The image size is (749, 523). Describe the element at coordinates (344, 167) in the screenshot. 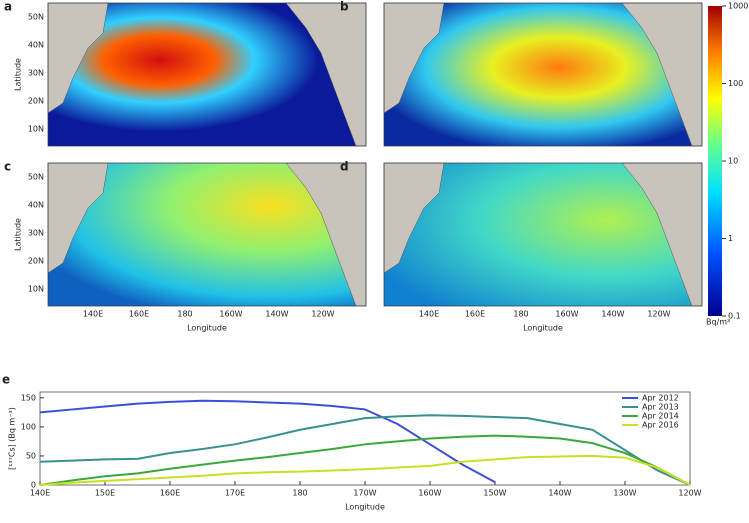

I see `panel-label: d` at that location.